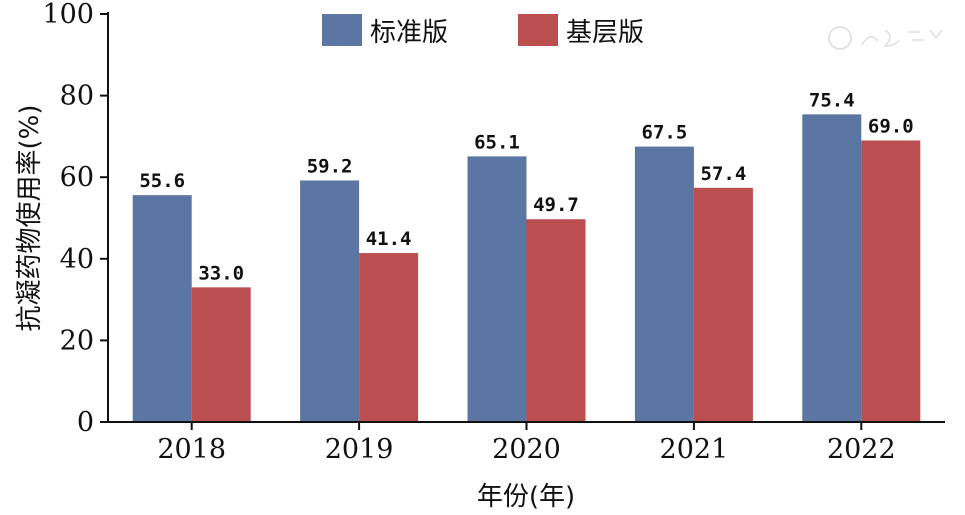 This screenshot has width=965, height=515. Describe the element at coordinates (497, 142) in the screenshot. I see `data-label: 65.1` at that location.